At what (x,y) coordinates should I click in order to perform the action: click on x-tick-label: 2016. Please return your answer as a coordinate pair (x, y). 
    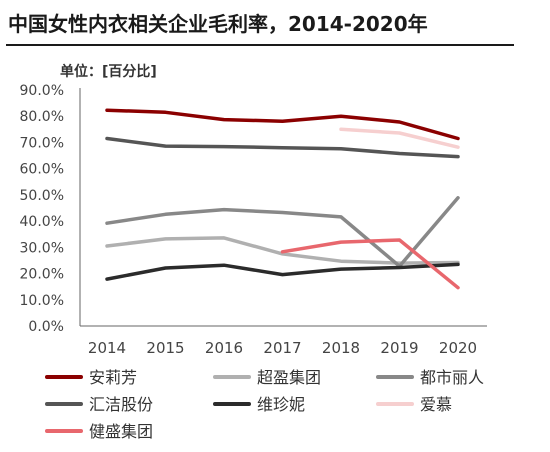
    Looking at the image, I should click on (224, 348).